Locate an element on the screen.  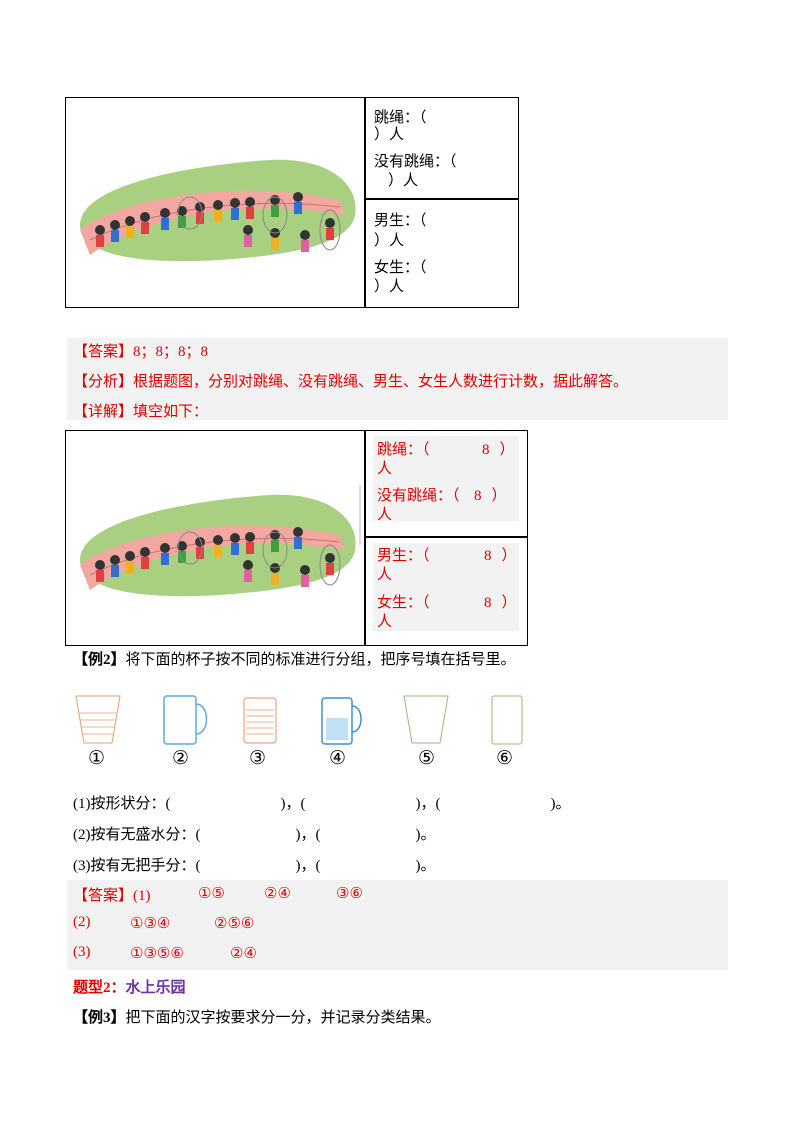
question-line: (2)按有无盛水分：( )，( )。 is located at coordinates (254, 833).